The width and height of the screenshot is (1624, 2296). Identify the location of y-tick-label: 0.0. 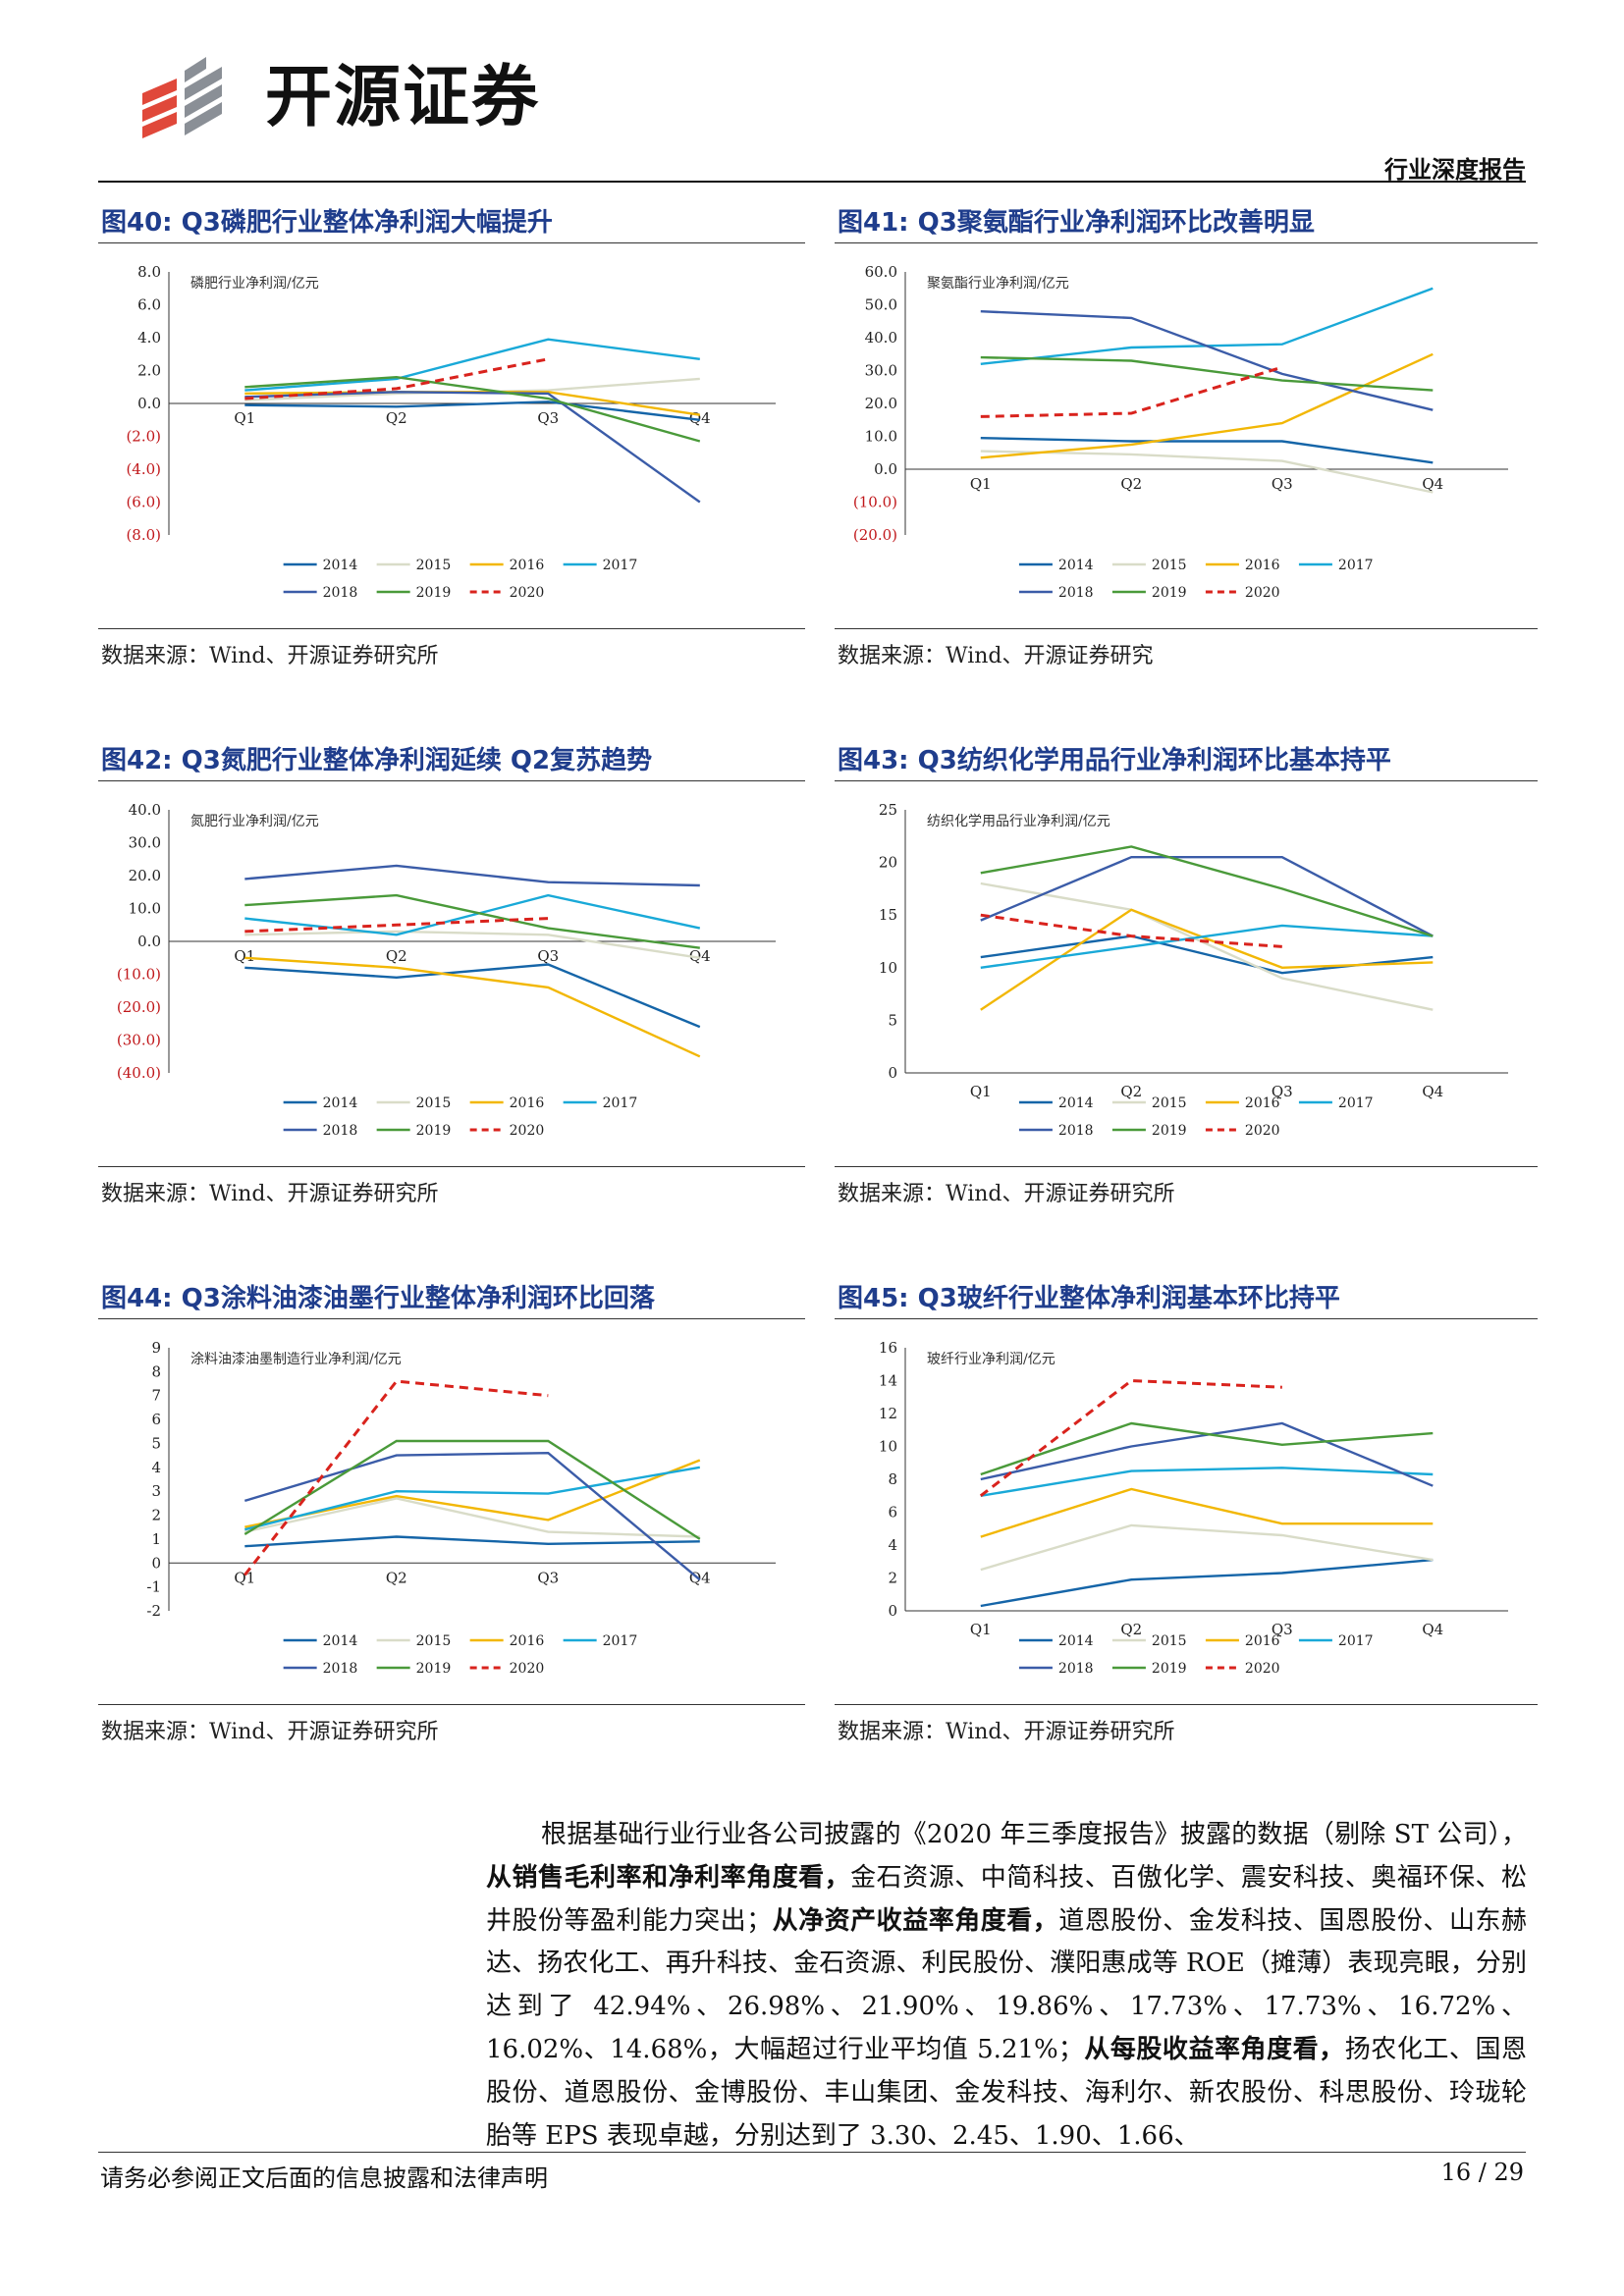
(149, 403).